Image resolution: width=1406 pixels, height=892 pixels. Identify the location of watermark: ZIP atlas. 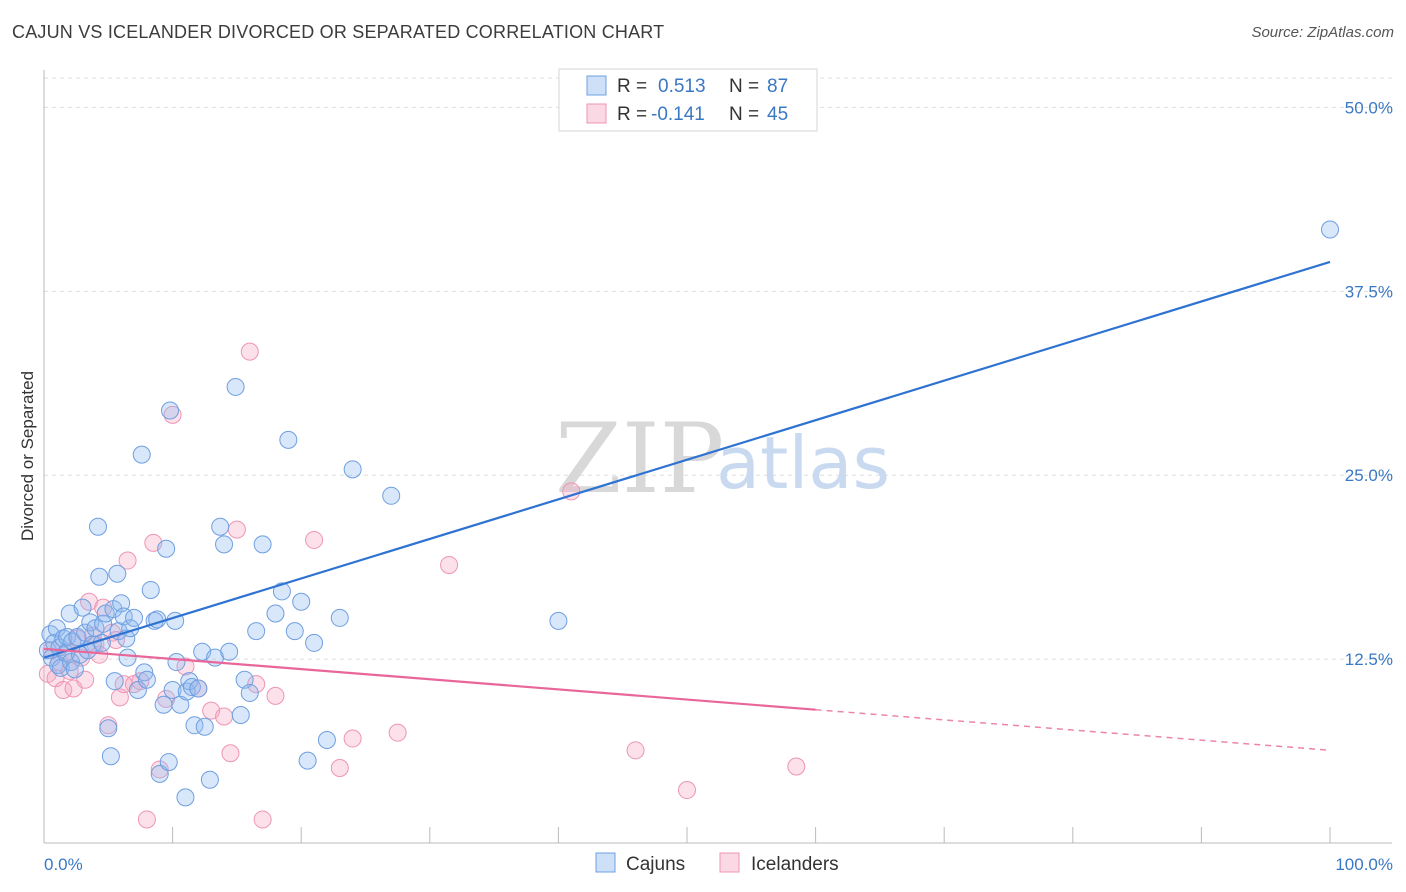
(722, 459).